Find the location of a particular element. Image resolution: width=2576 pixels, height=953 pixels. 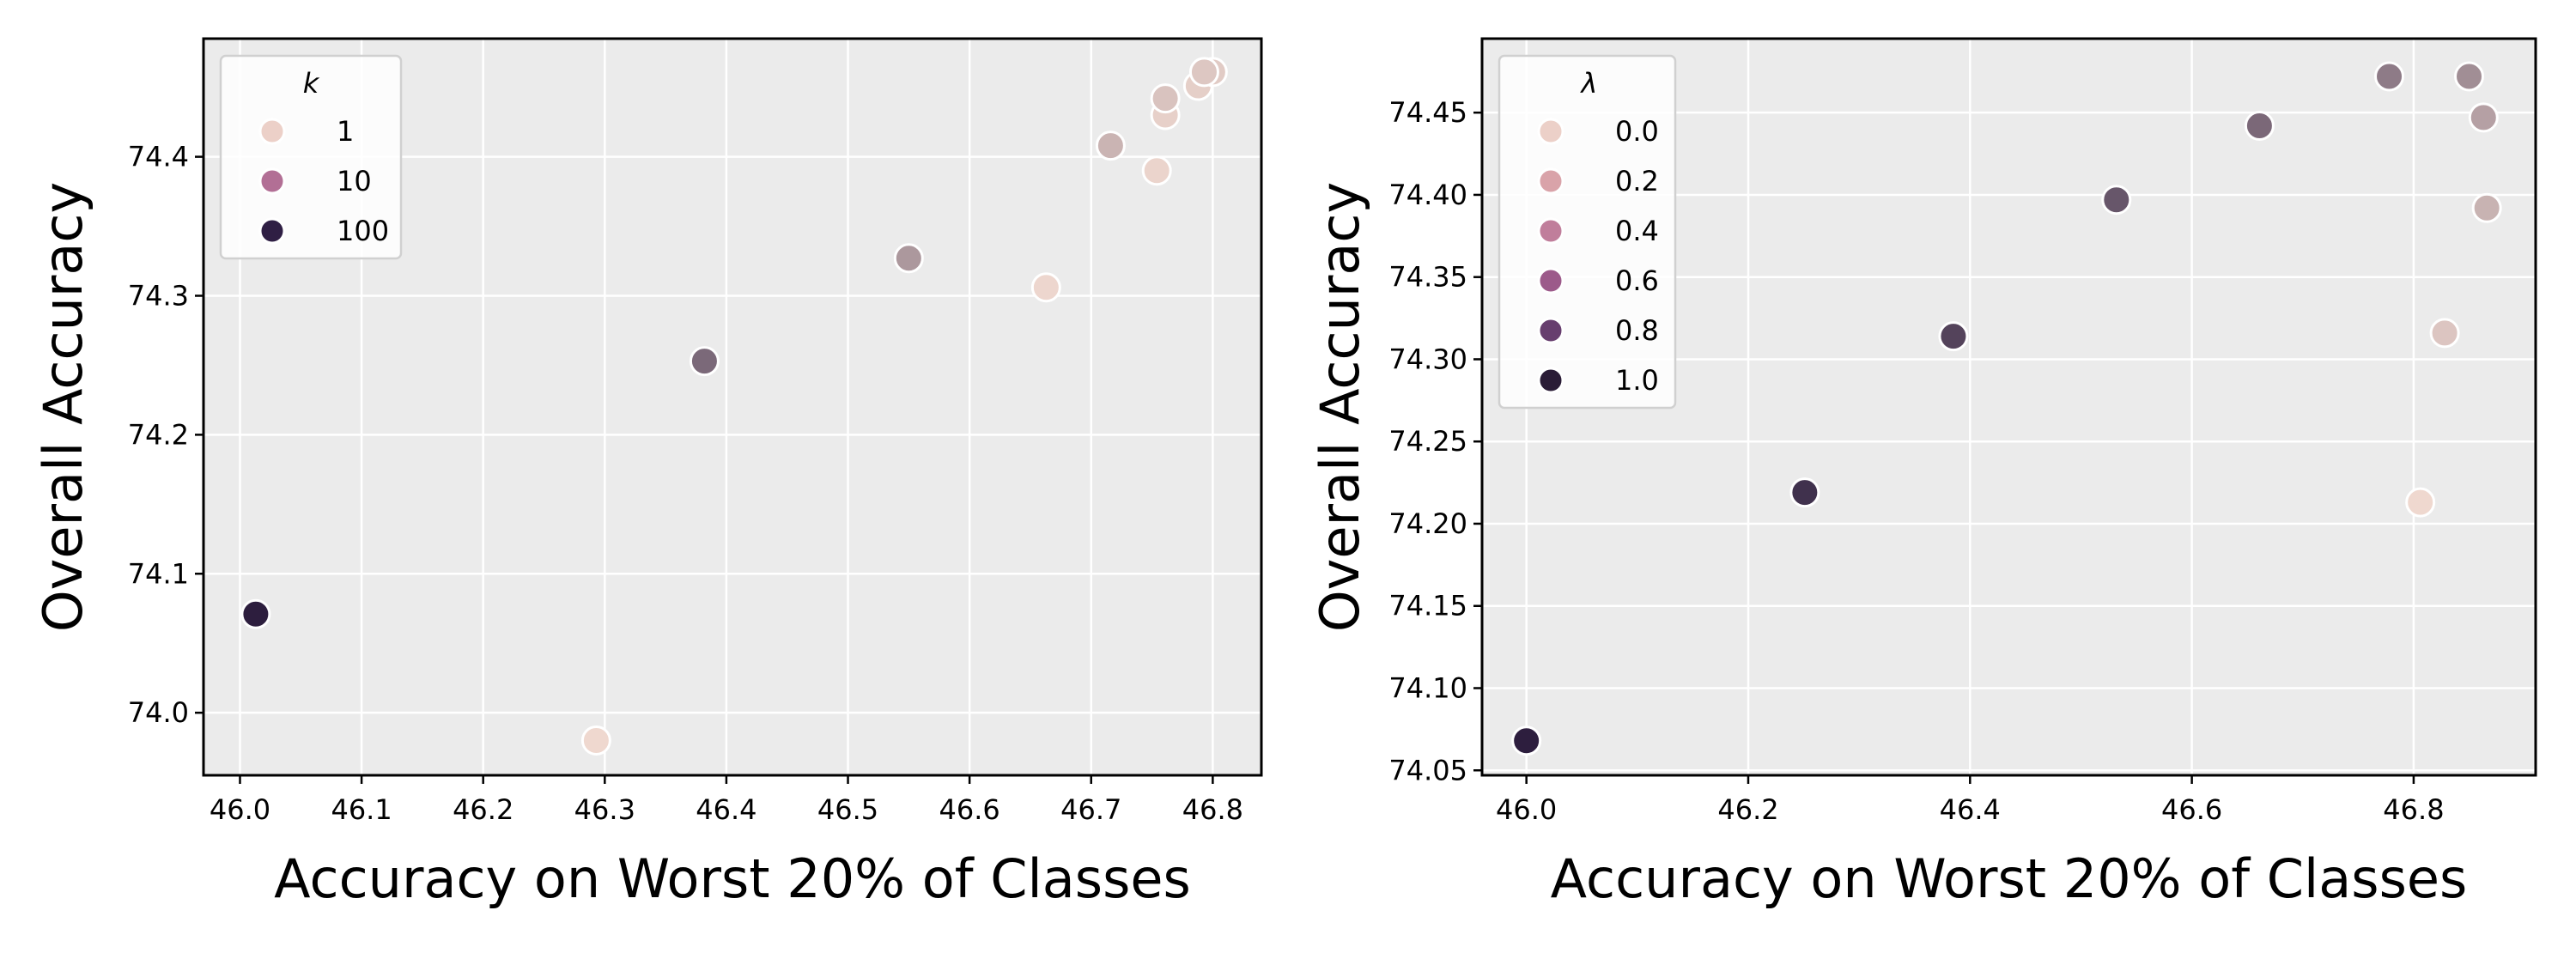

x-tick-label: 46.1 is located at coordinates (361, 810).